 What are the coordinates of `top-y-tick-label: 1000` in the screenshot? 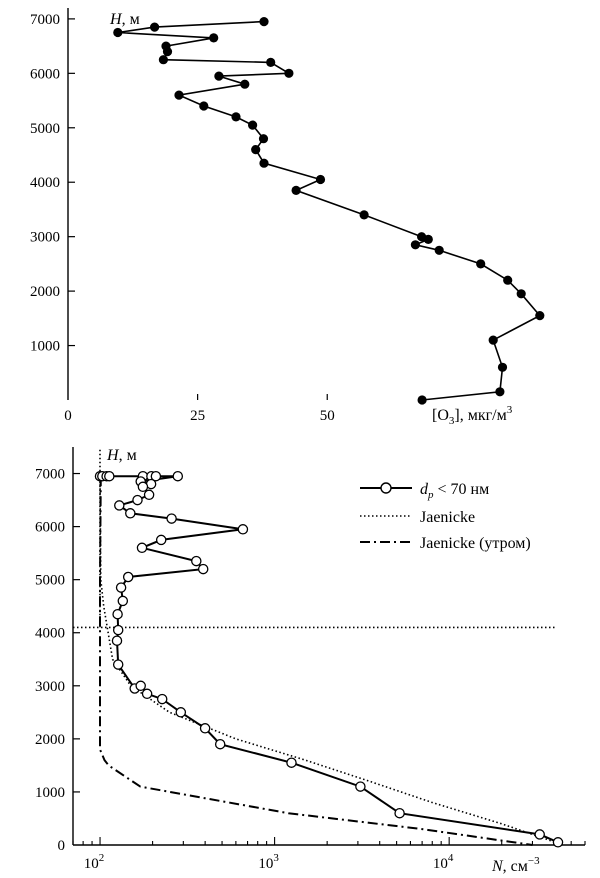 It's located at (45, 347).